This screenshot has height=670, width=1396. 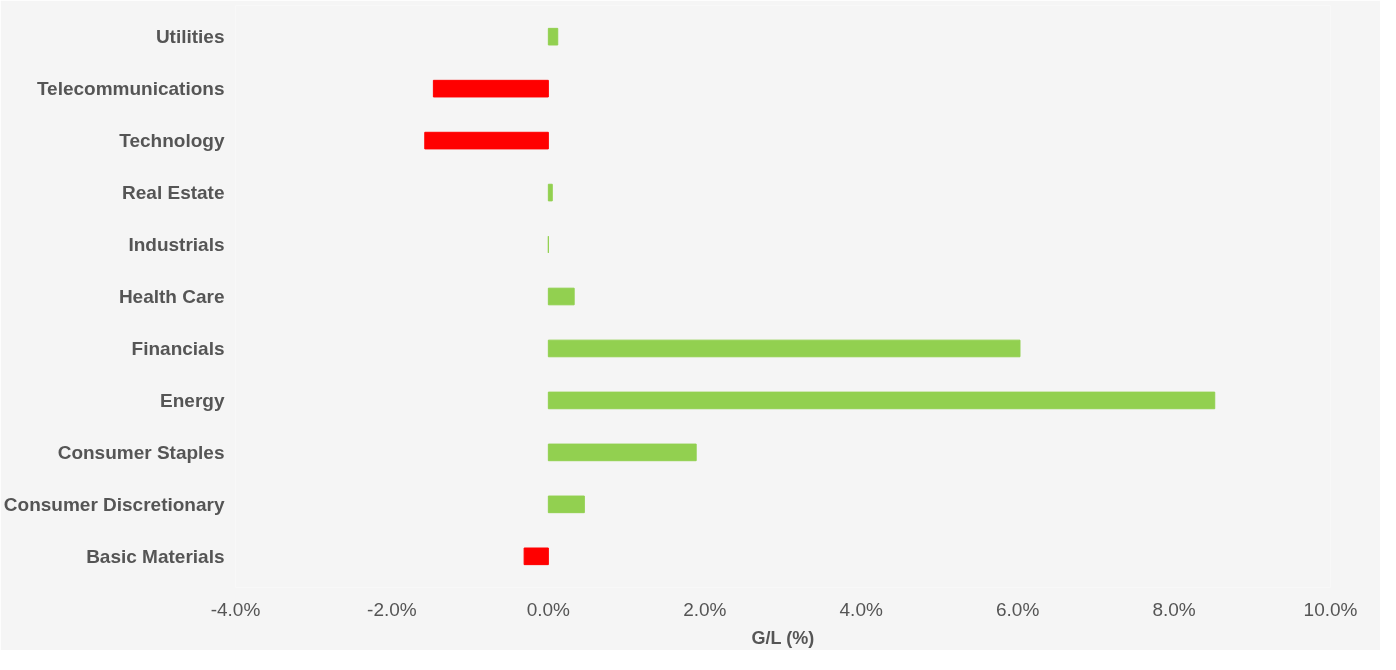 What do you see at coordinates (1174, 609) in the screenshot?
I see `x-tick-label: 8.0%` at bounding box center [1174, 609].